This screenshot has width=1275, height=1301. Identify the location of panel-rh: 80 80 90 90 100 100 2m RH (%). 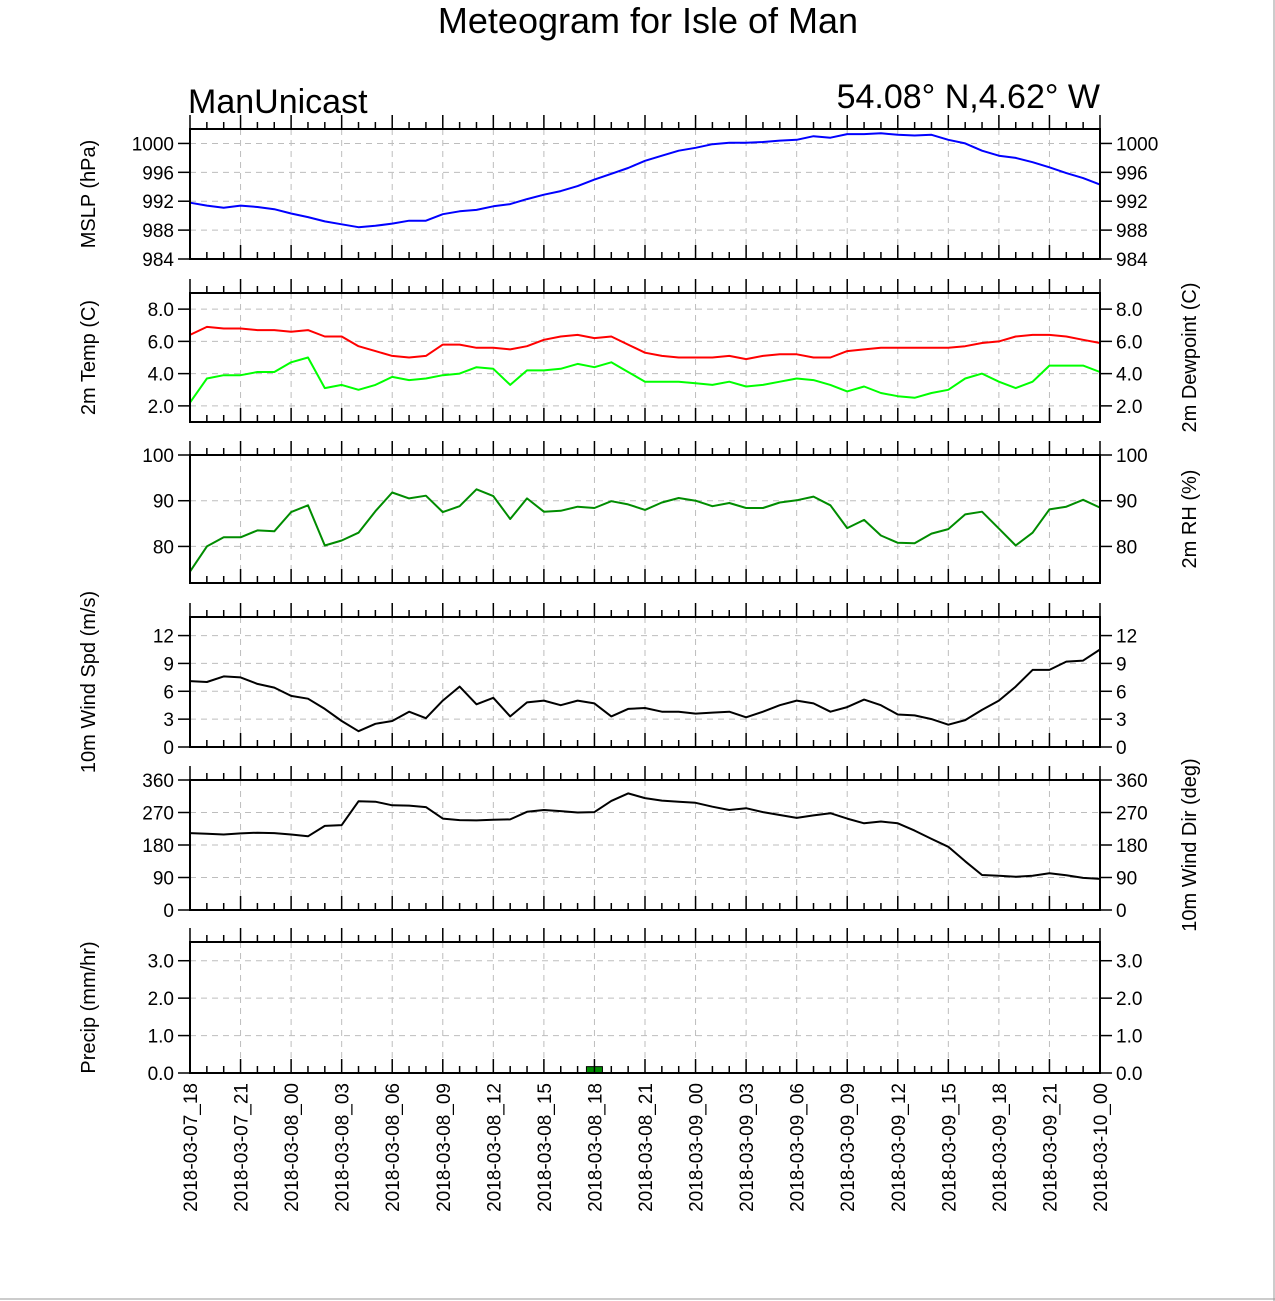
(671, 512).